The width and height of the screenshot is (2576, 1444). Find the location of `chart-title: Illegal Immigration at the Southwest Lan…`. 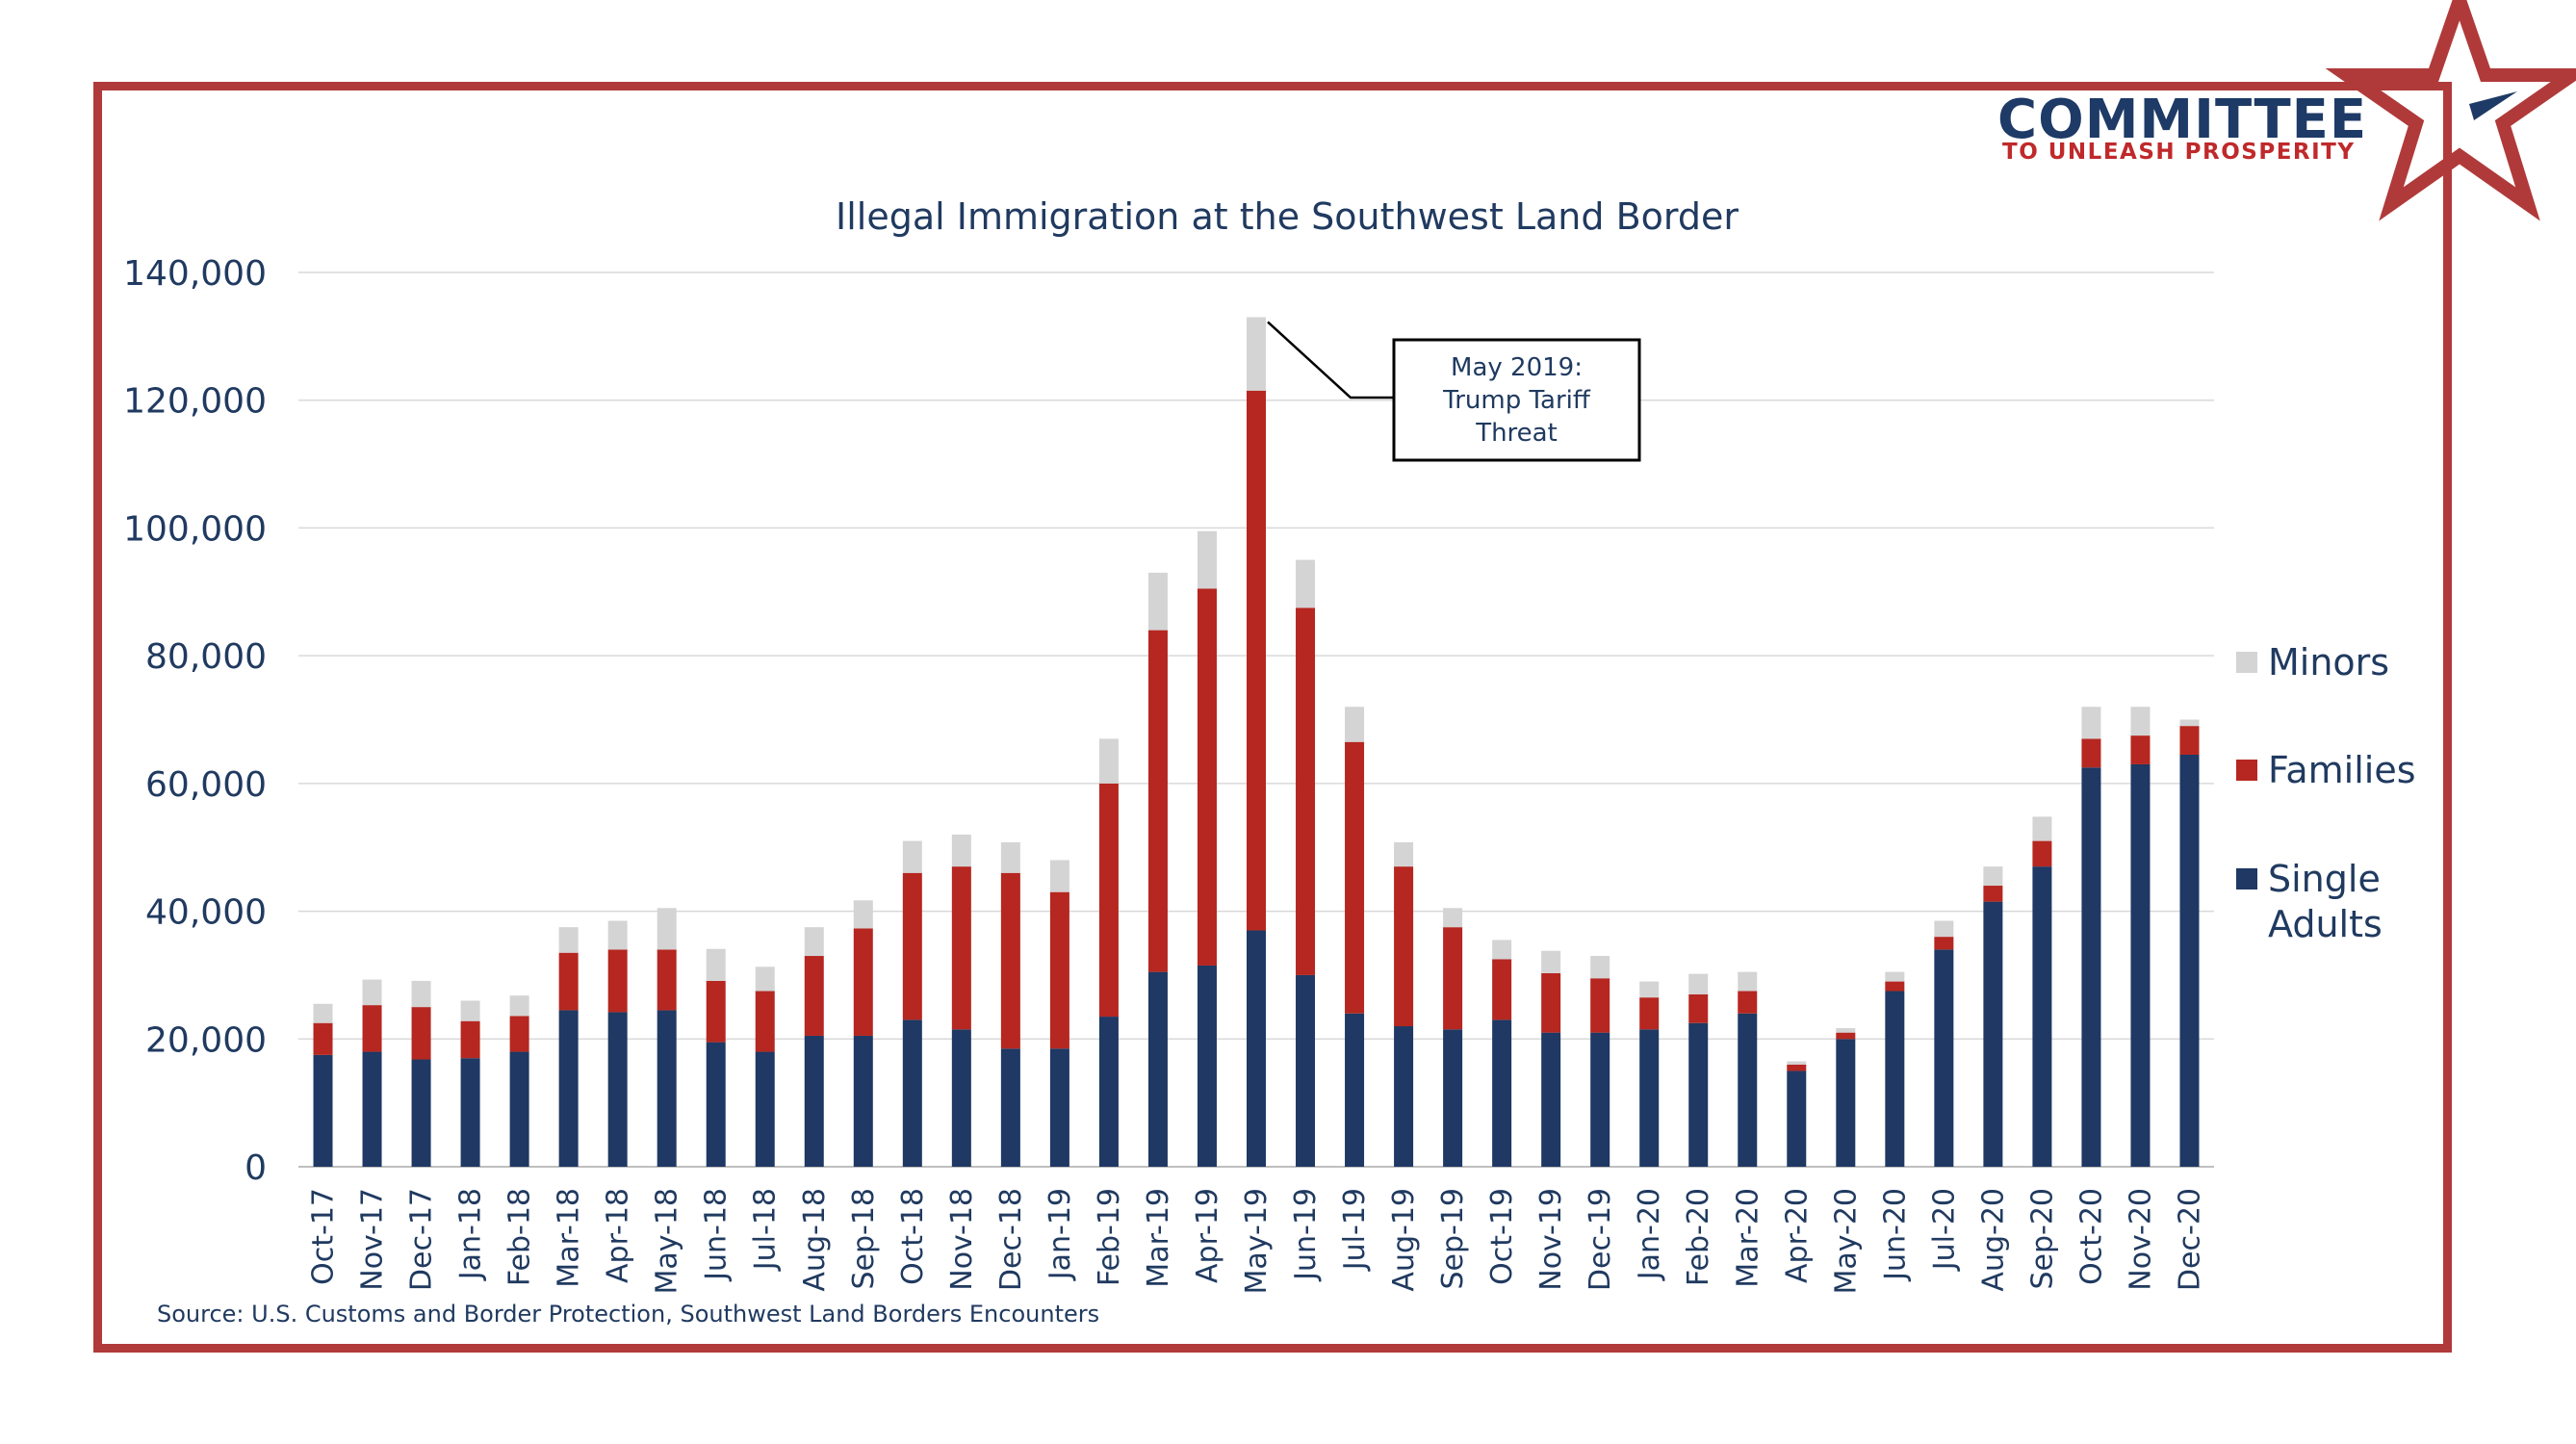

chart-title: Illegal Immigration at the Southwest Lan… is located at coordinates (1287, 216).